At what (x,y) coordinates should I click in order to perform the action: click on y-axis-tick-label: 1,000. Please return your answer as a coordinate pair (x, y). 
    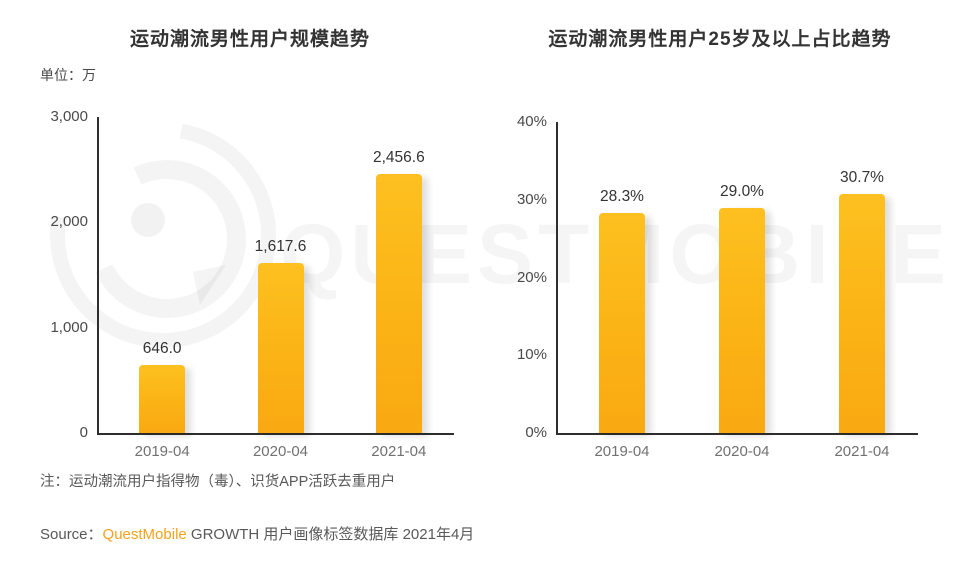
    Looking at the image, I should click on (69, 327).